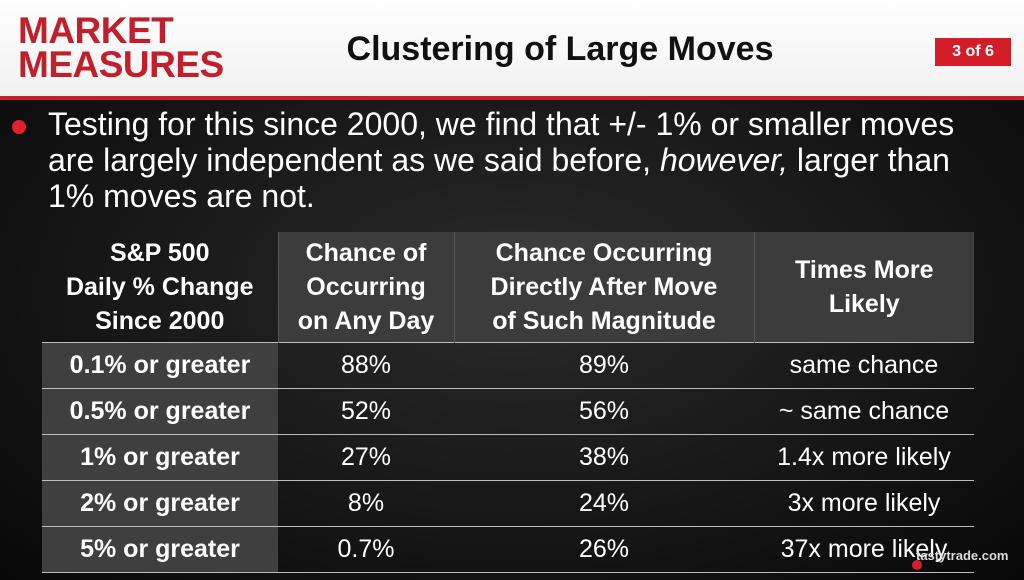 Image resolution: width=1024 pixels, height=580 pixels. I want to click on cell-after-move: 24%, so click(604, 502).